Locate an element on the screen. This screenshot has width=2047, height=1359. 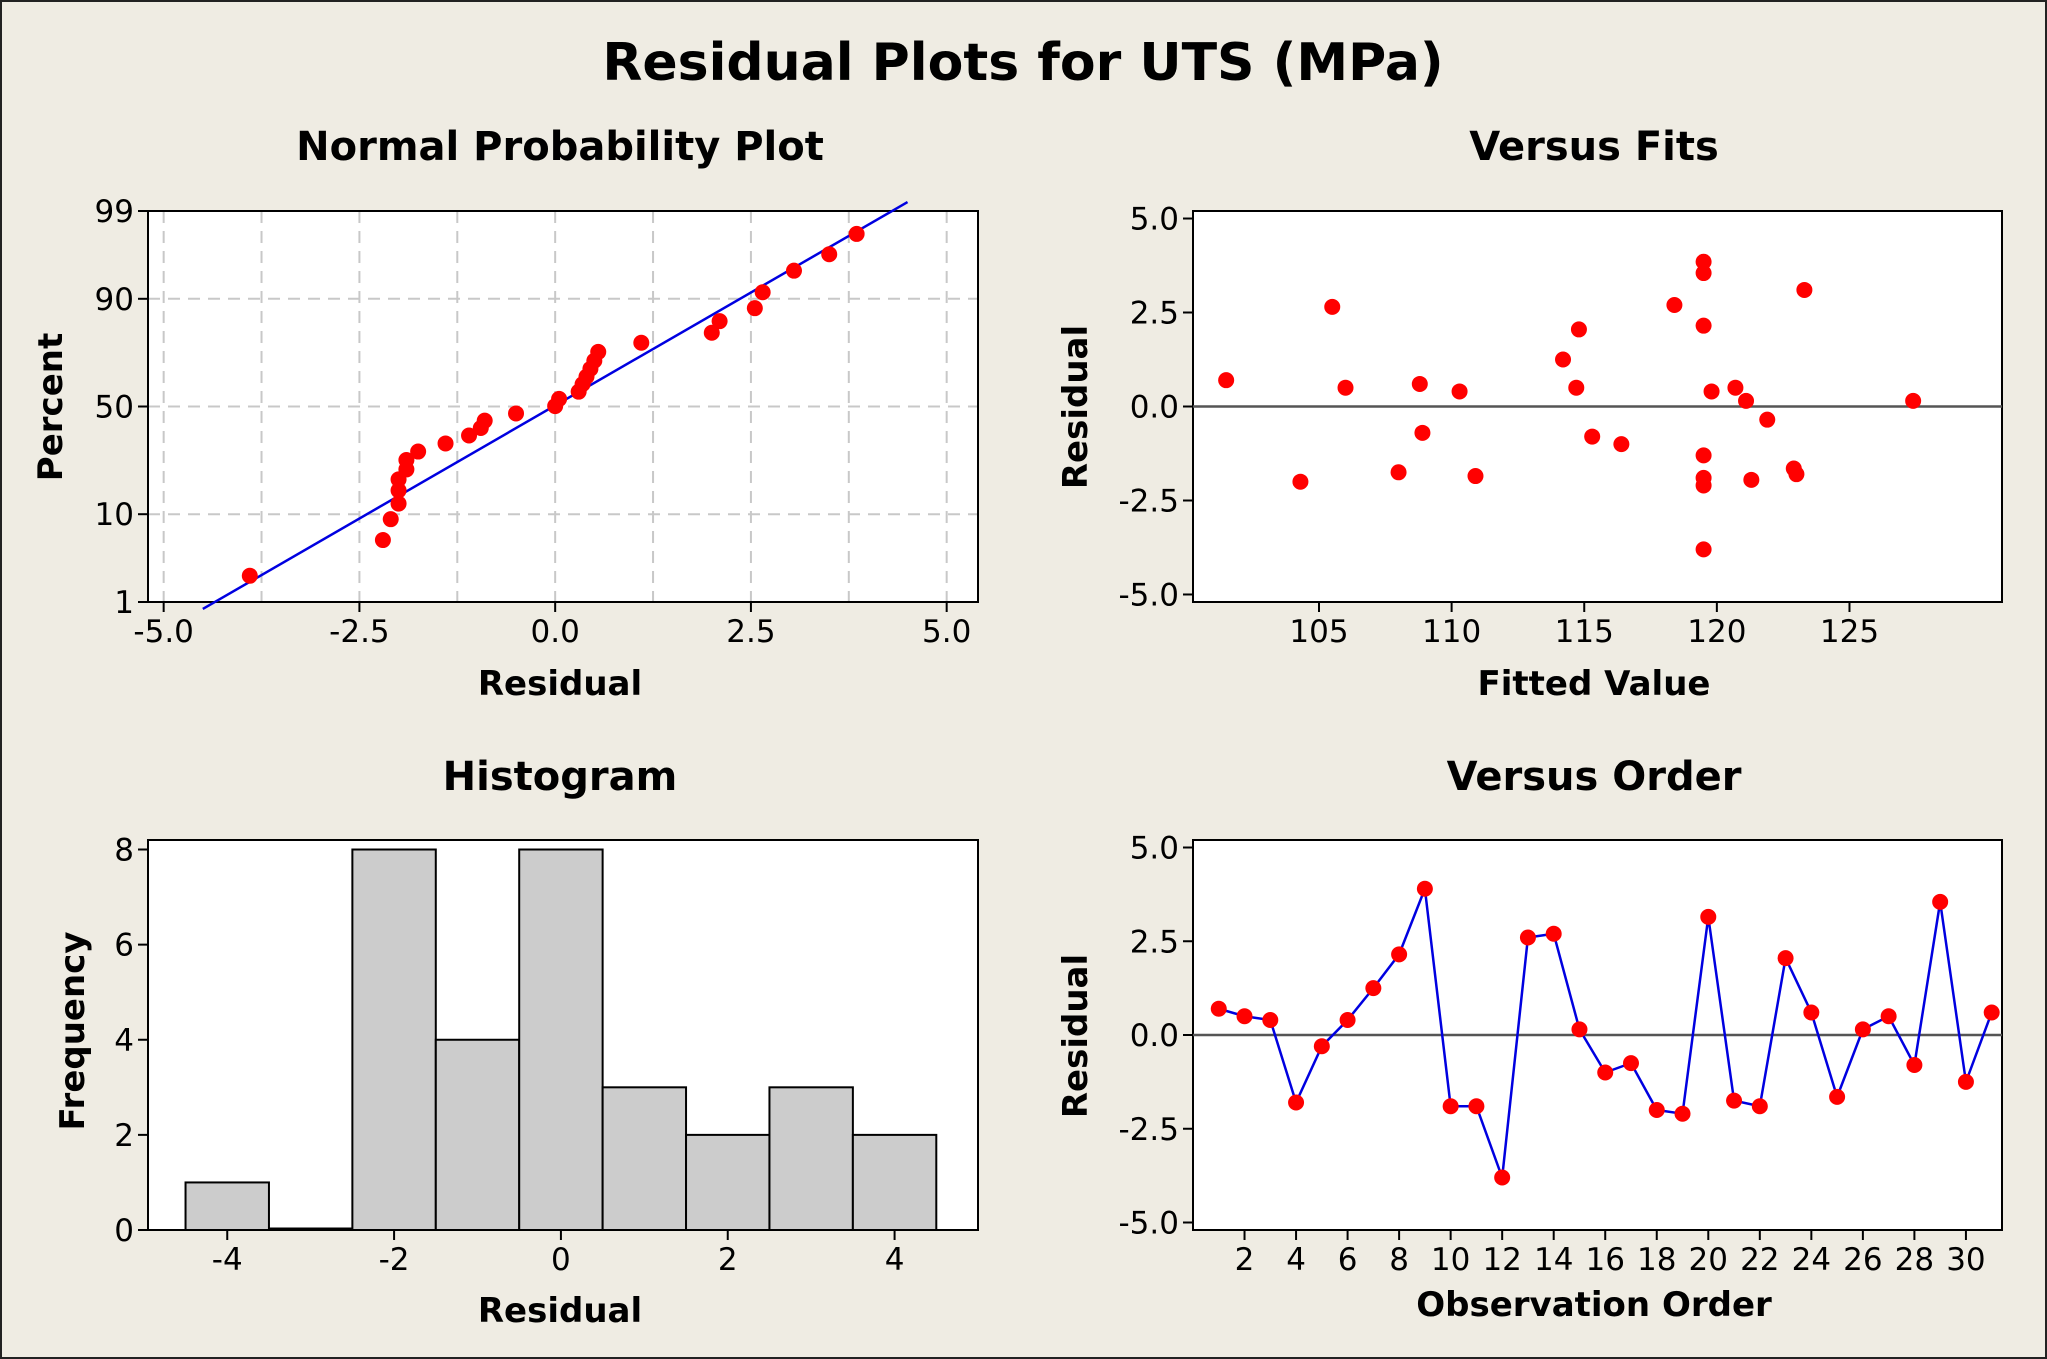
y-tick-label: 4 is located at coordinates (124, 1041).